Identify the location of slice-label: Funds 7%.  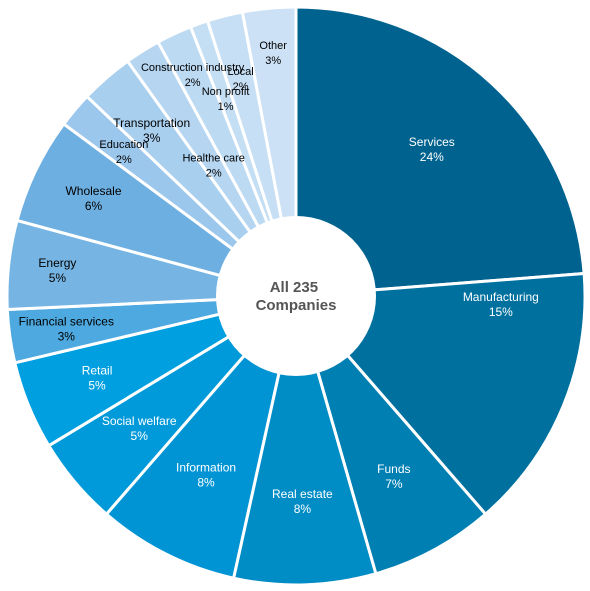
(393, 476).